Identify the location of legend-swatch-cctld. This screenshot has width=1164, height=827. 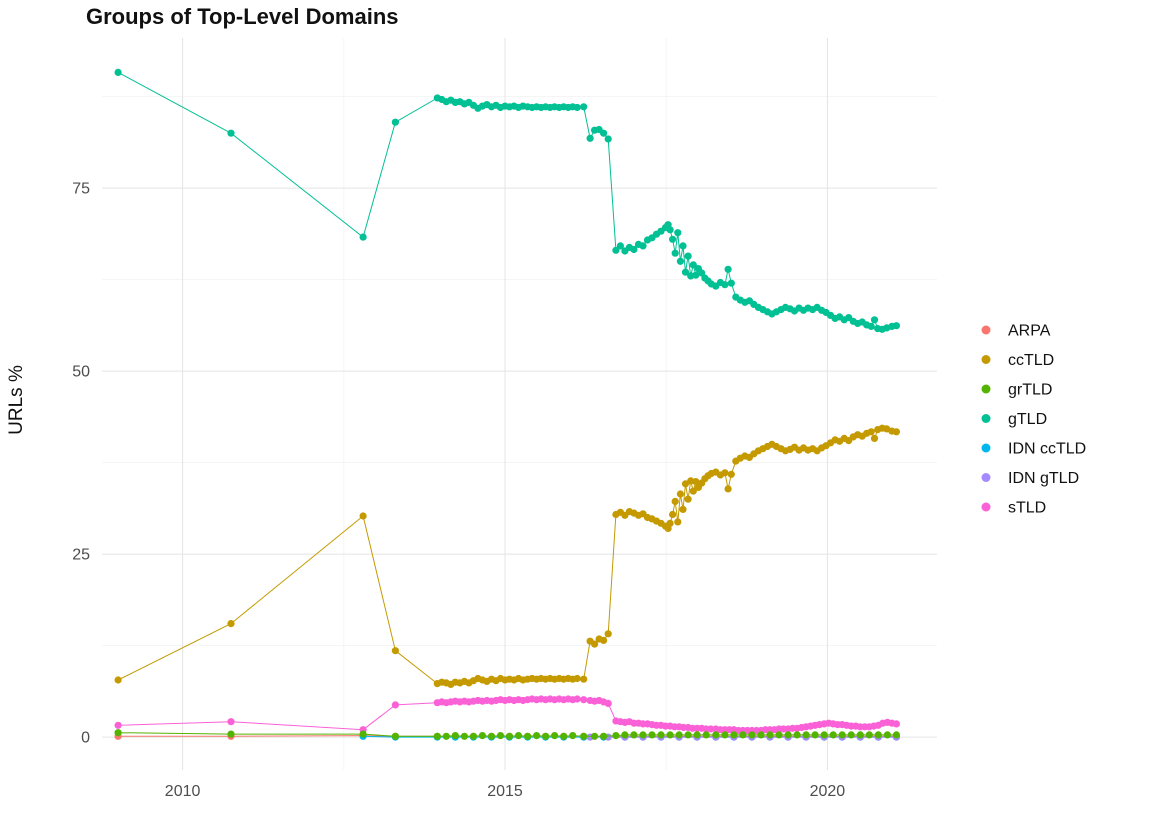
(986, 359).